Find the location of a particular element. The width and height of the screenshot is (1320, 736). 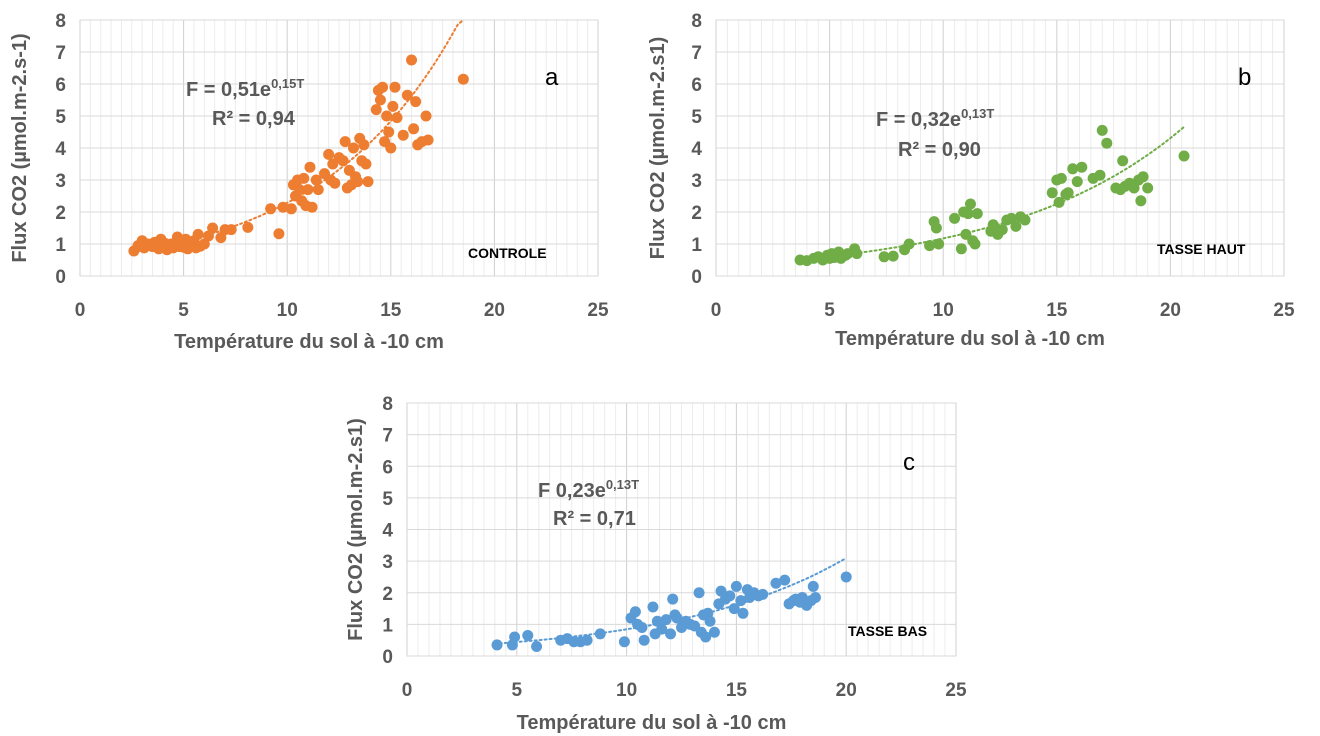

panel-letter: b is located at coordinates (1244, 77).